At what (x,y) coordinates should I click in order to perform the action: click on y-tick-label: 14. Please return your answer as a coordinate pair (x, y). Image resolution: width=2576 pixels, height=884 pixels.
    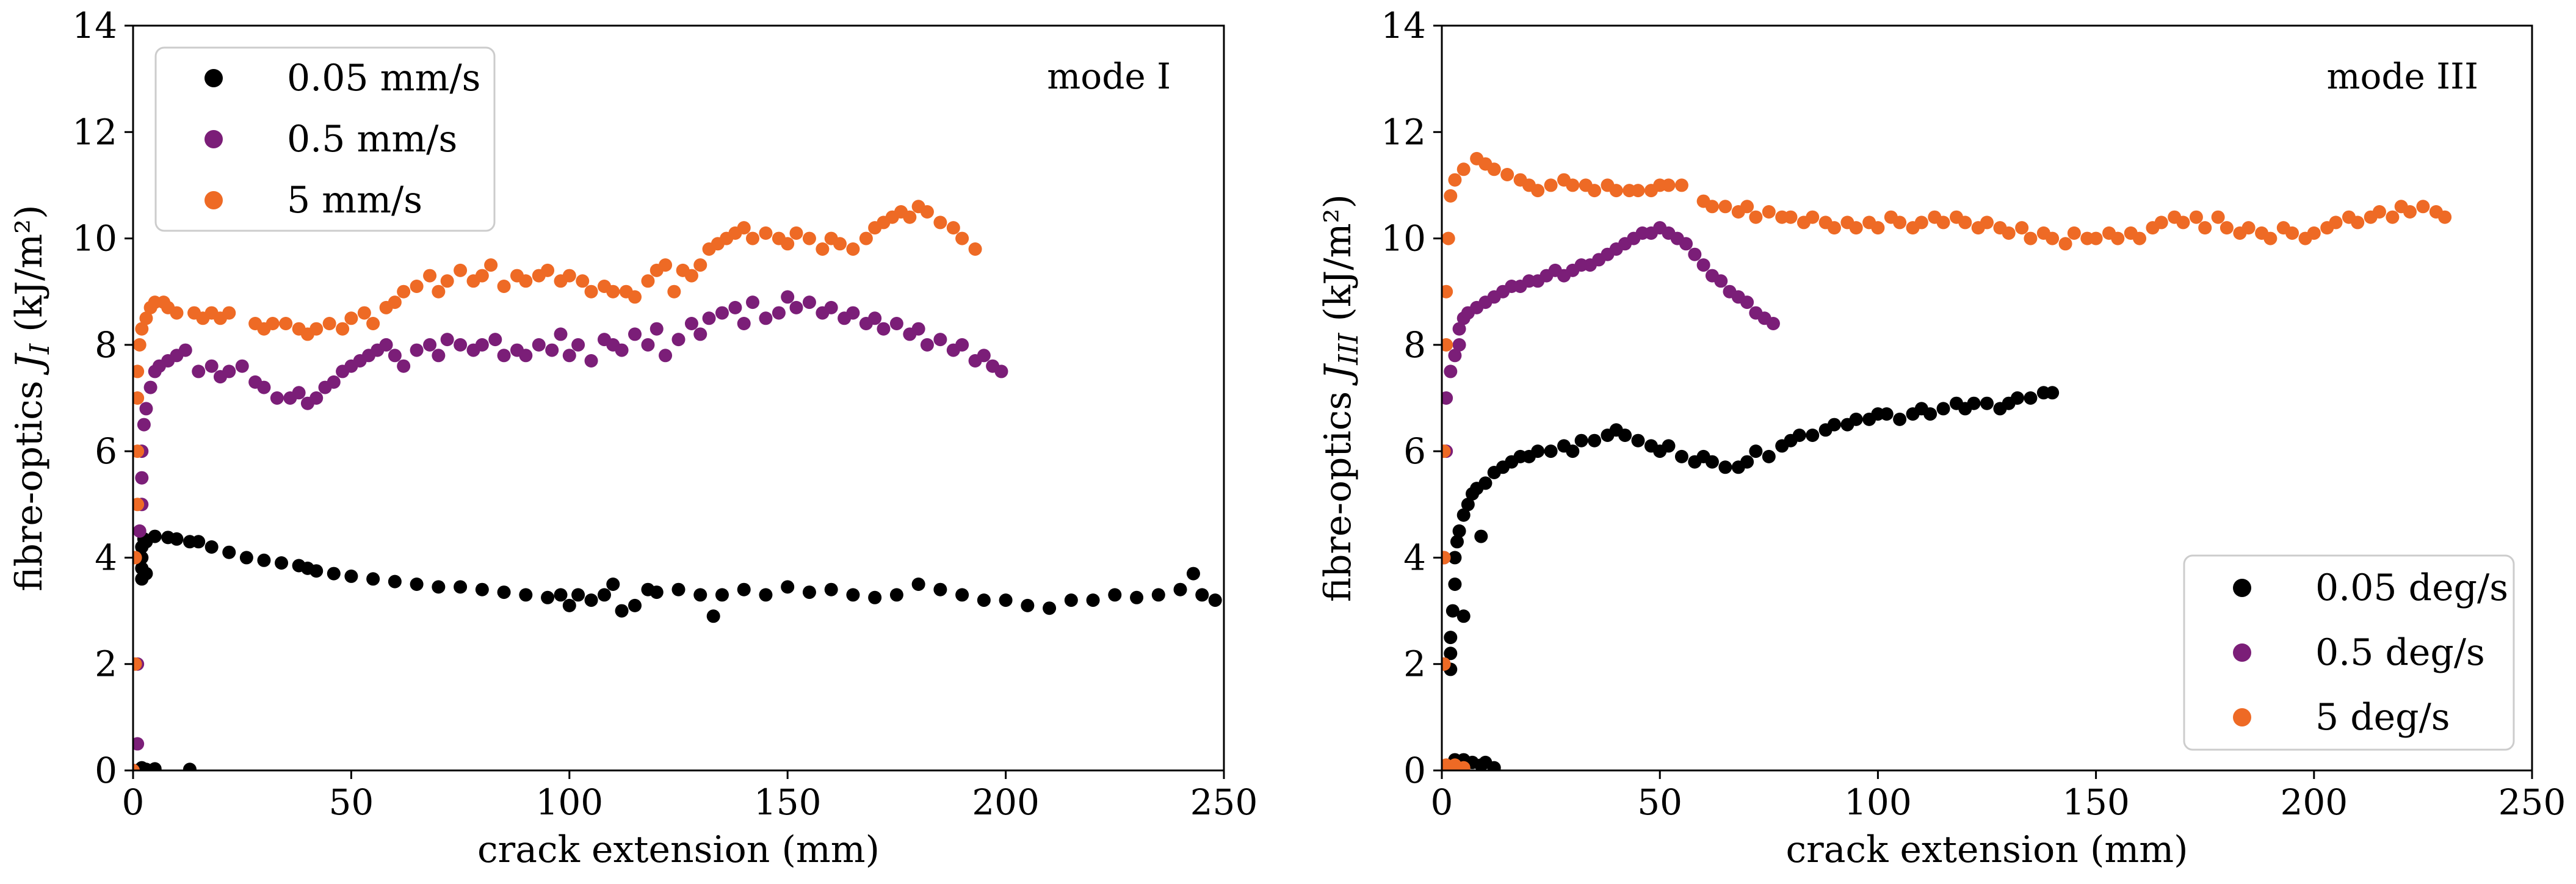
    Looking at the image, I should click on (1403, 25).